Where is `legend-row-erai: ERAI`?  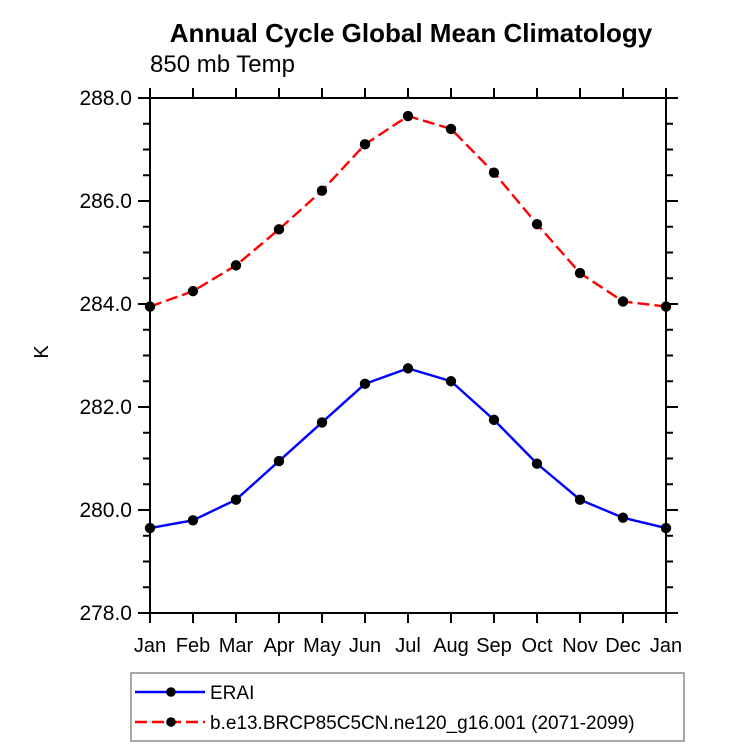 legend-row-erai: ERAI is located at coordinates (194, 693).